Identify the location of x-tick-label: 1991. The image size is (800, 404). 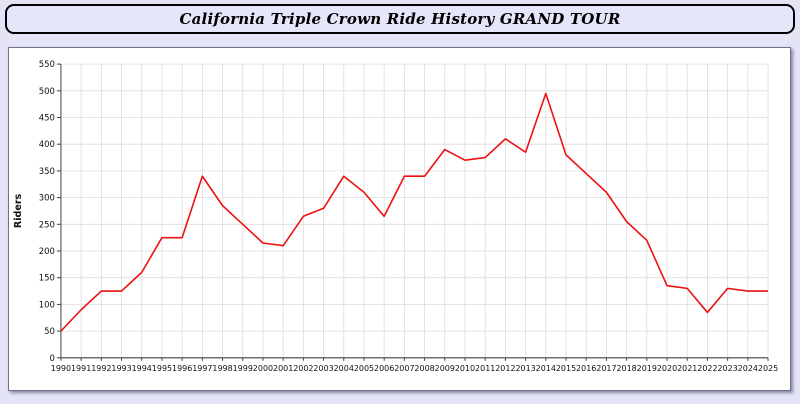
(81, 368).